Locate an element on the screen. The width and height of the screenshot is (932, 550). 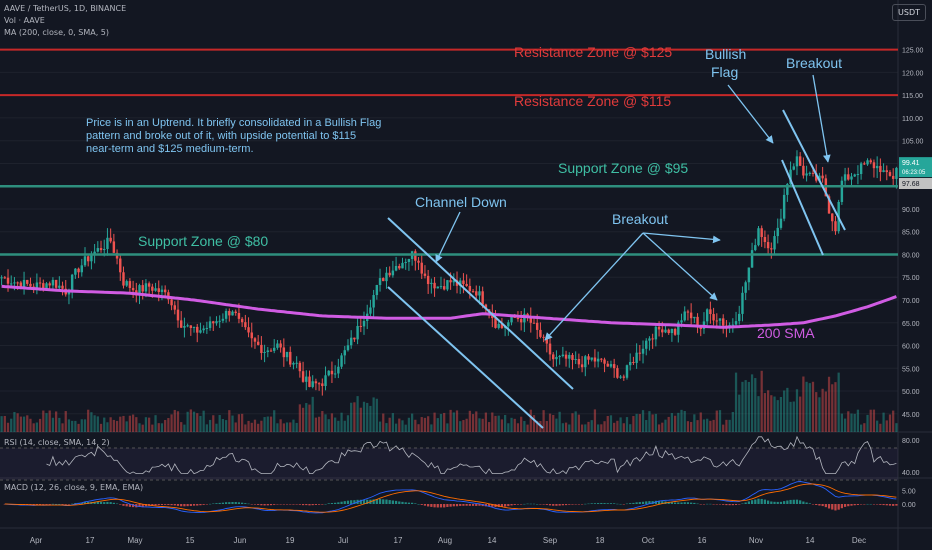
symbol-title: AAVE / TetherUS, 1D, BINANCE is located at coordinates (65, 8).